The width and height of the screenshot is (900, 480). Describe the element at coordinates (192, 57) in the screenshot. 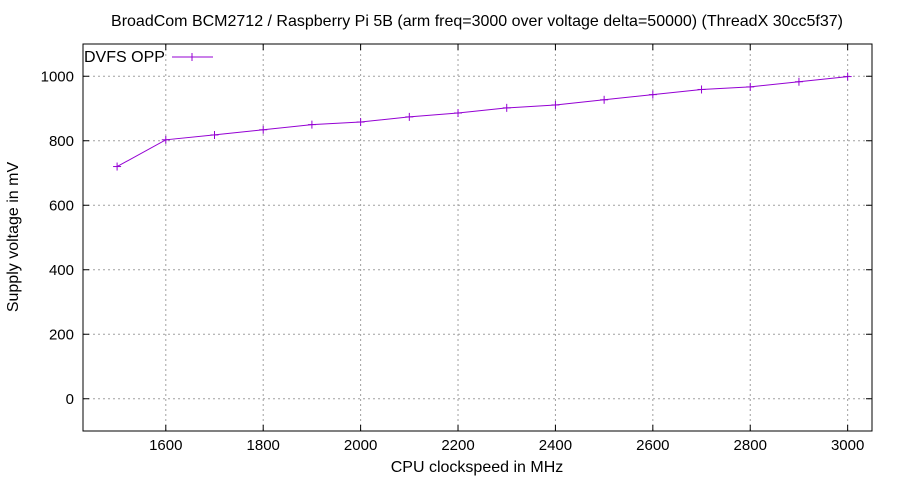

I see `legend-marker` at that location.